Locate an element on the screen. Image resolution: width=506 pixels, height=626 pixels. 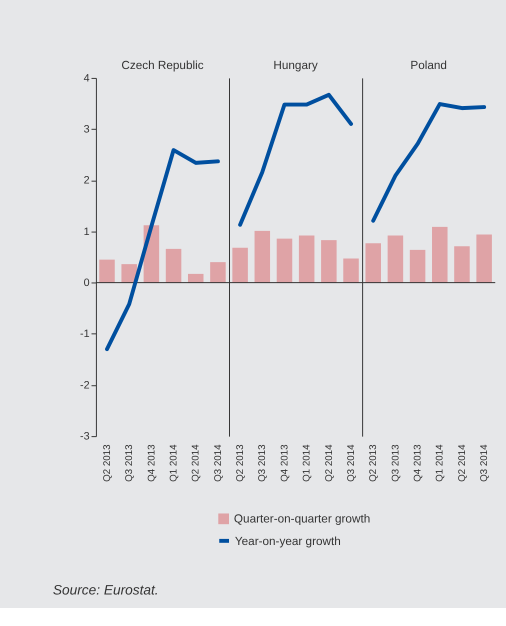
line-series is located at coordinates (162, 250).